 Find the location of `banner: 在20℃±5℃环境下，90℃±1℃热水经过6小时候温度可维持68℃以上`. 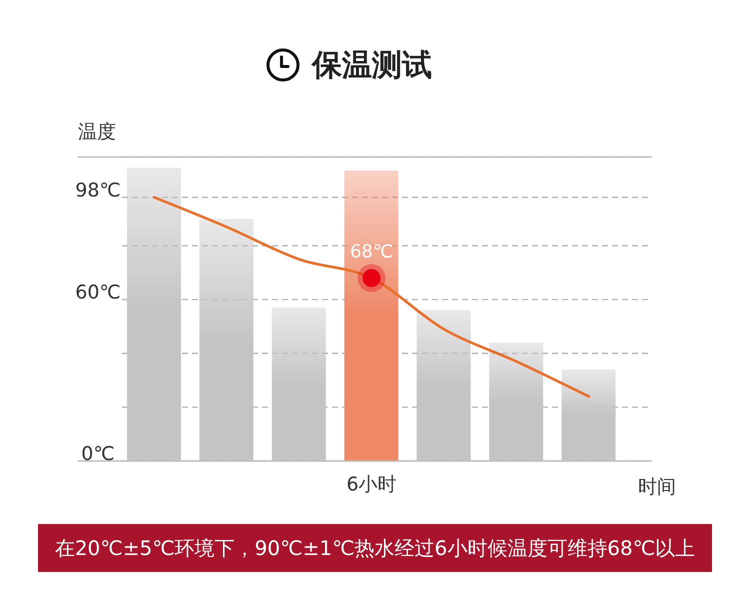

banner: 在20℃±5℃环境下，90℃±1℃热水经过6小时候温度可维持68℃以上 is located at coordinates (375, 548).